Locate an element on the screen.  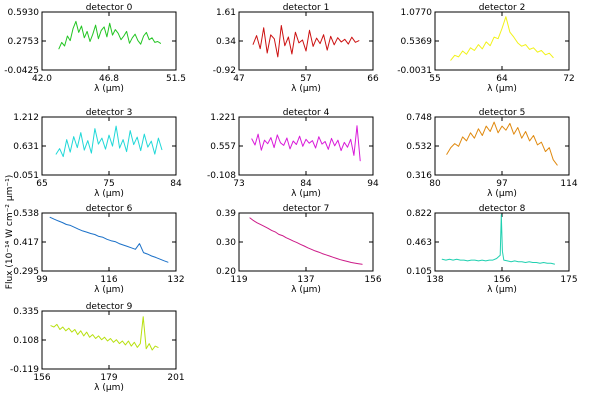
detector-panel: detector 5 0.316 0.532 0.748 80 97 114 λ (μm) is located at coordinates (492, 153).